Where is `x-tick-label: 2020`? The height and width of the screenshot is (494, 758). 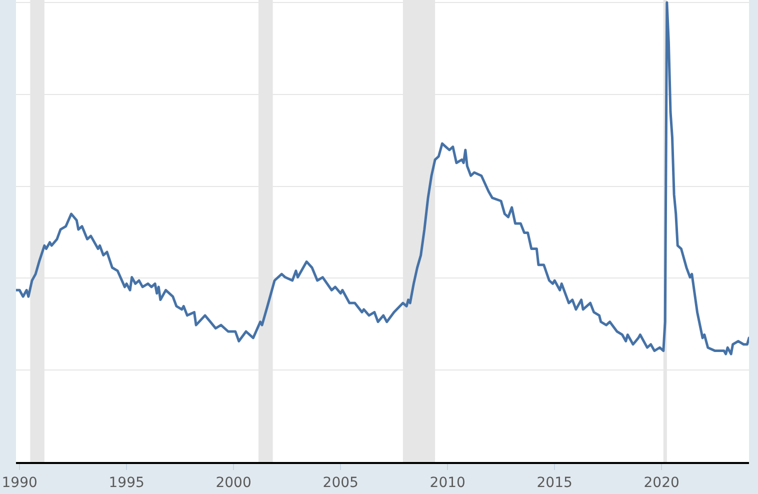 x-tick-label: 2020 is located at coordinates (662, 482).